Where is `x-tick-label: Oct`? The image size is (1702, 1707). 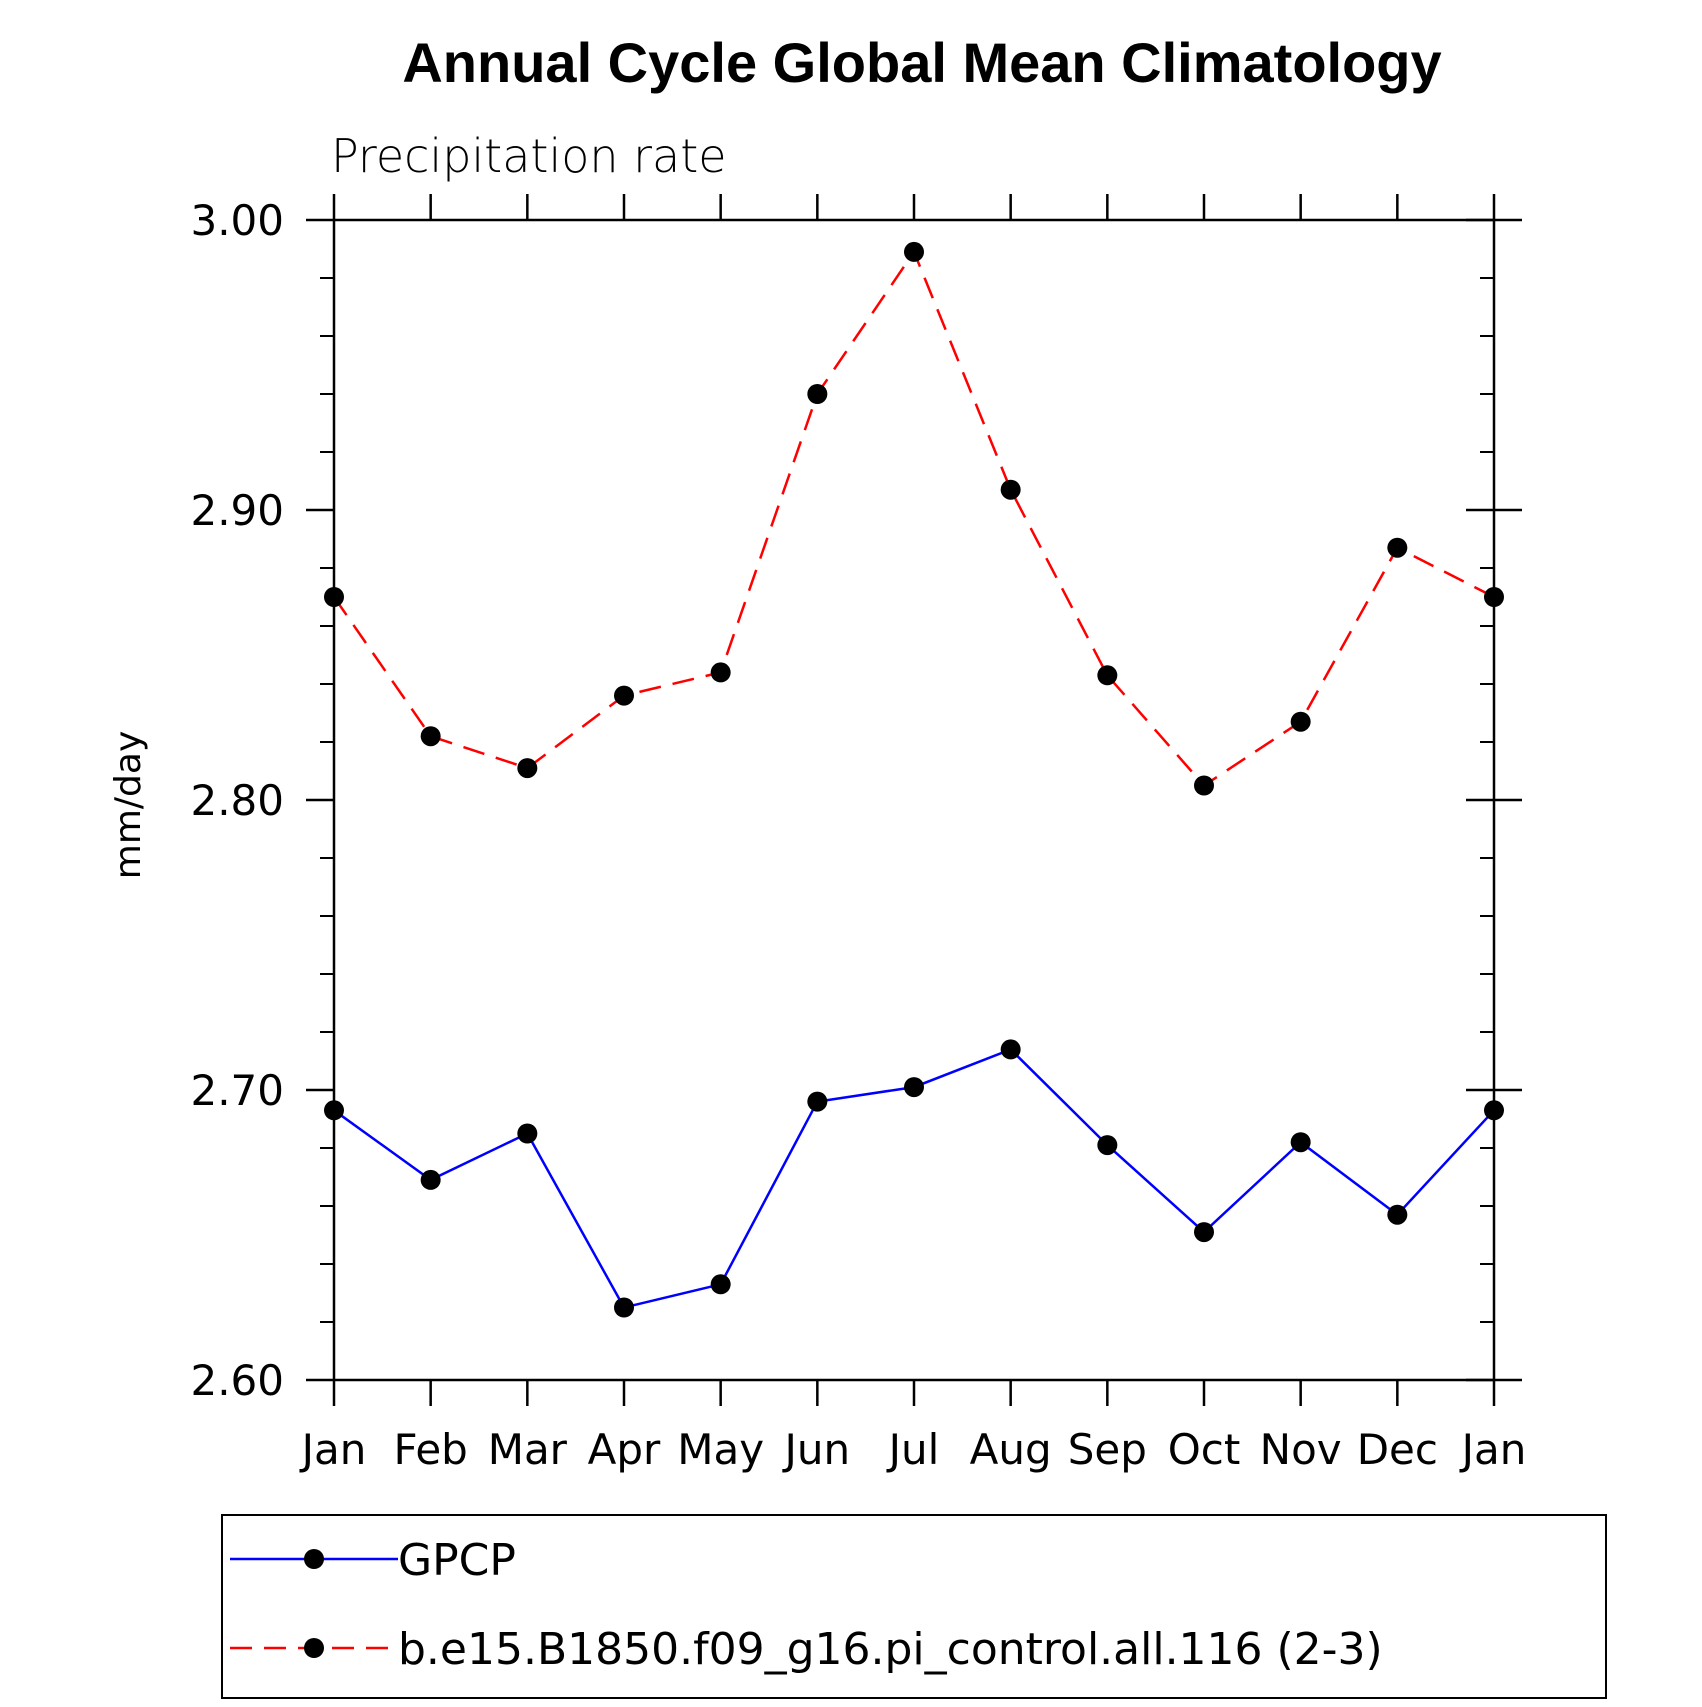 x-tick-label: Oct is located at coordinates (1204, 1449).